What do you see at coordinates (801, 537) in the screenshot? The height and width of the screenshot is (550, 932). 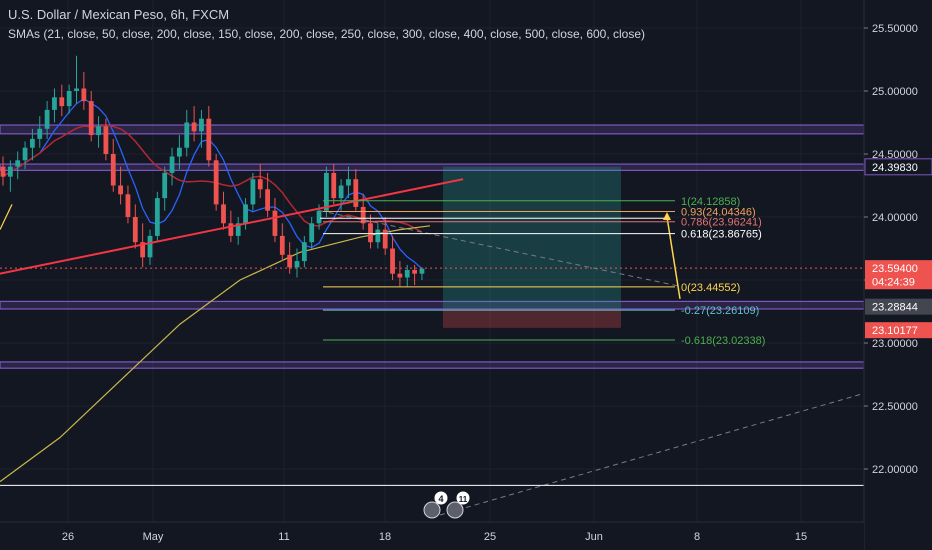 I see `x-tick-7: 15` at bounding box center [801, 537].